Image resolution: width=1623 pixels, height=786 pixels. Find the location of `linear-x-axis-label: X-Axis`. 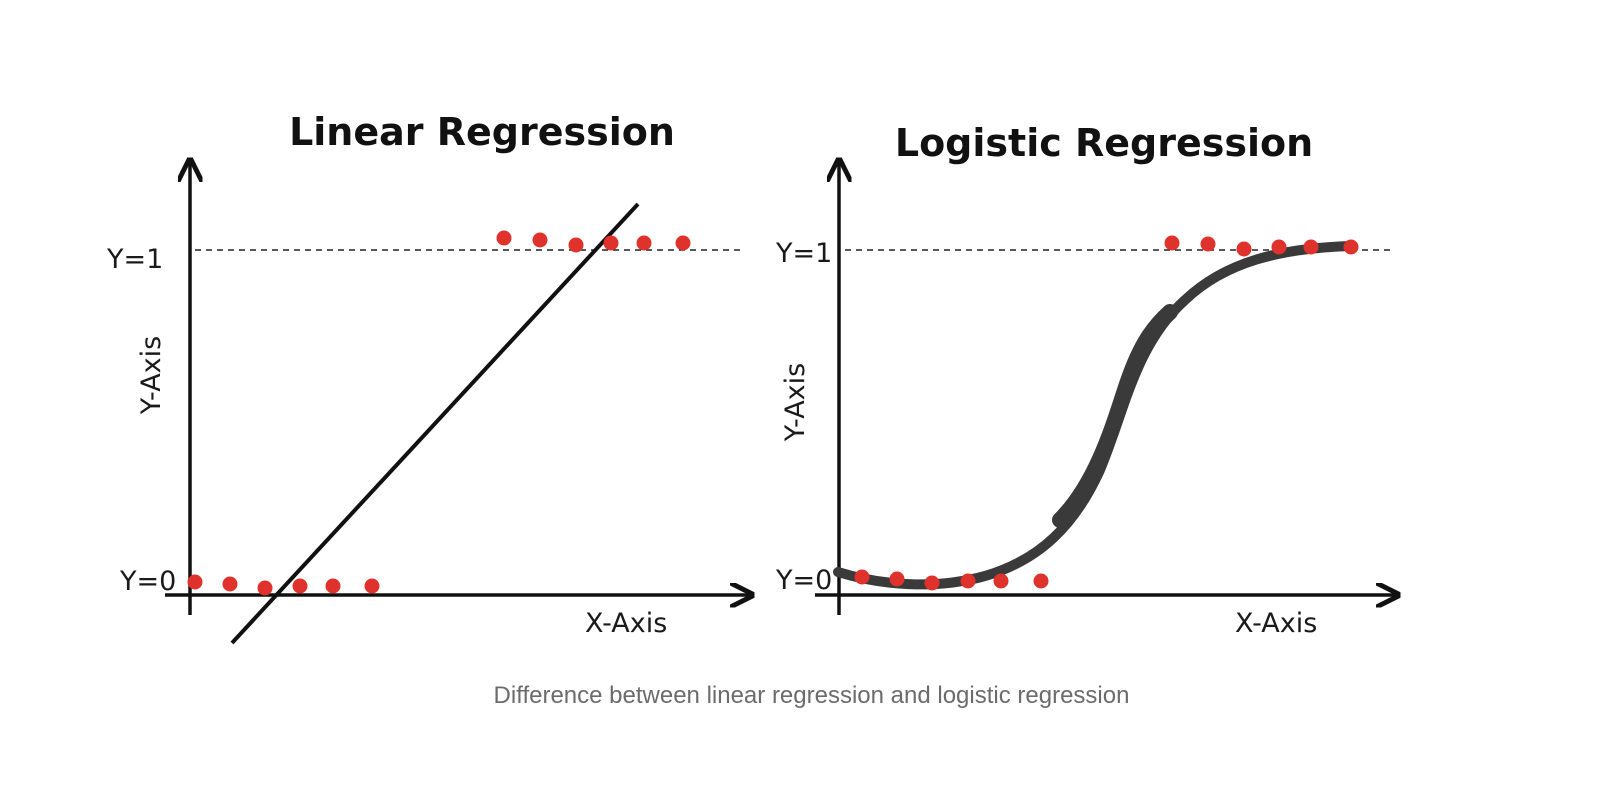

linear-x-axis-label: X-Axis is located at coordinates (626, 623).